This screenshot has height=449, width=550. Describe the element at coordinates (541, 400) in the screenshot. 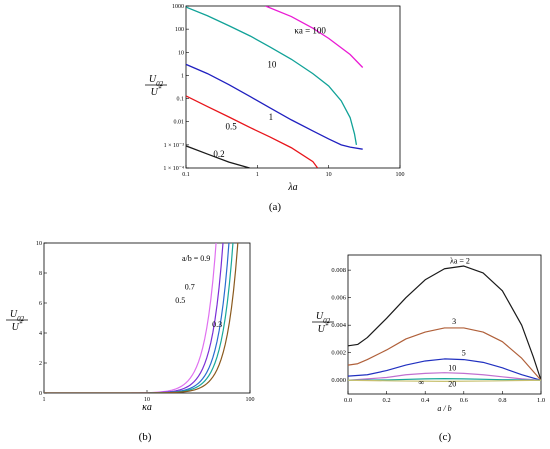

I see `panel-c-xtick-label: 1.0` at that location.